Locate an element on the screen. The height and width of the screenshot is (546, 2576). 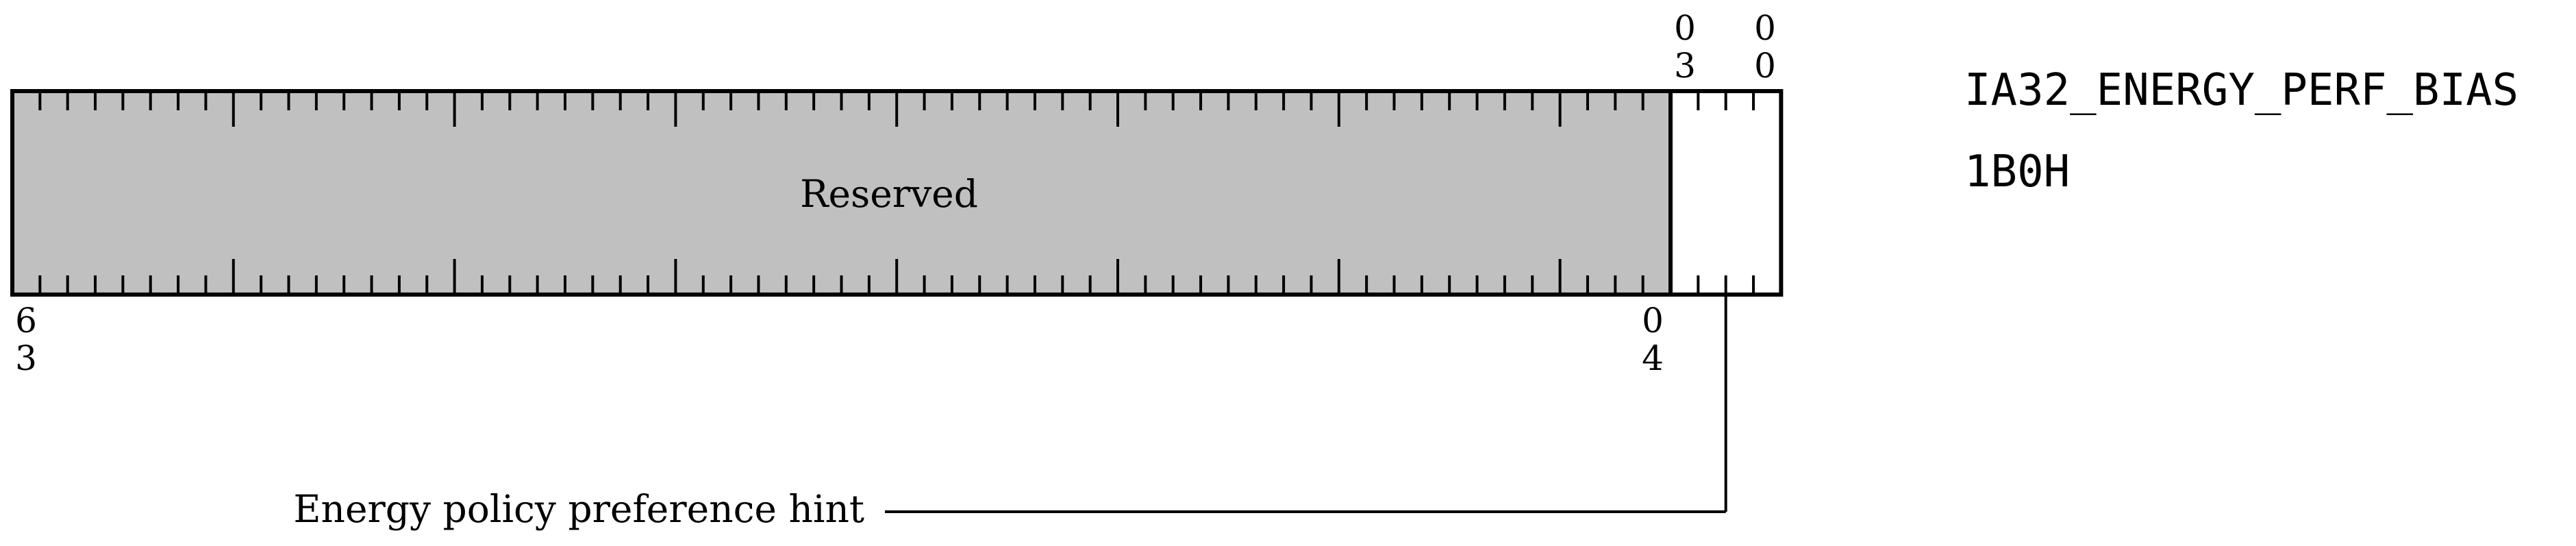
callout-layer is located at coordinates (1306, 404).